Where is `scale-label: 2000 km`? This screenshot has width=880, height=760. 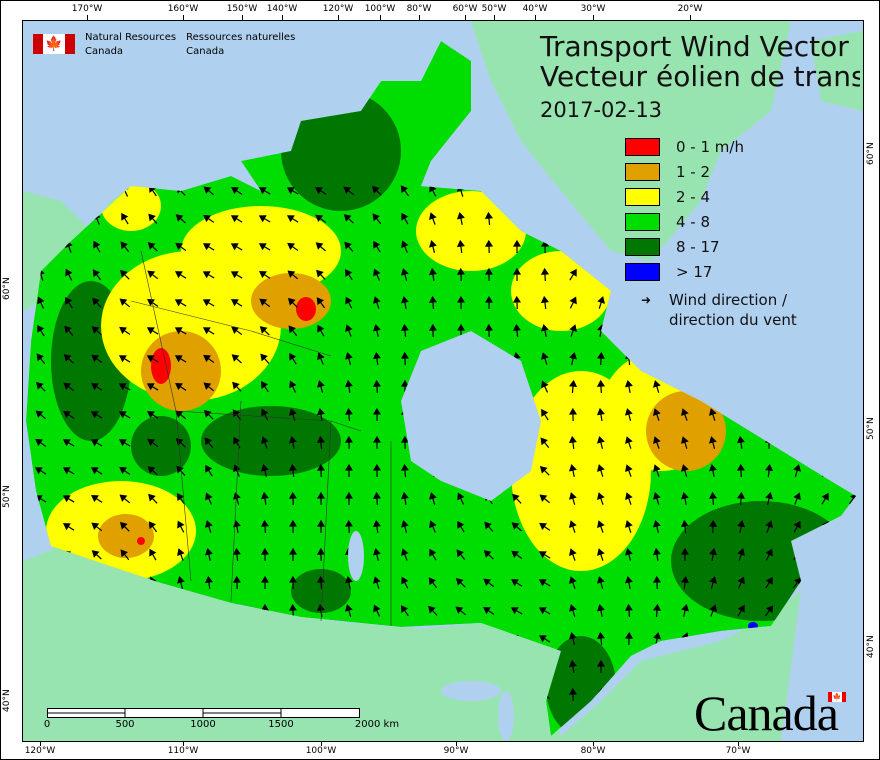 scale-label: 2000 km is located at coordinates (377, 724).